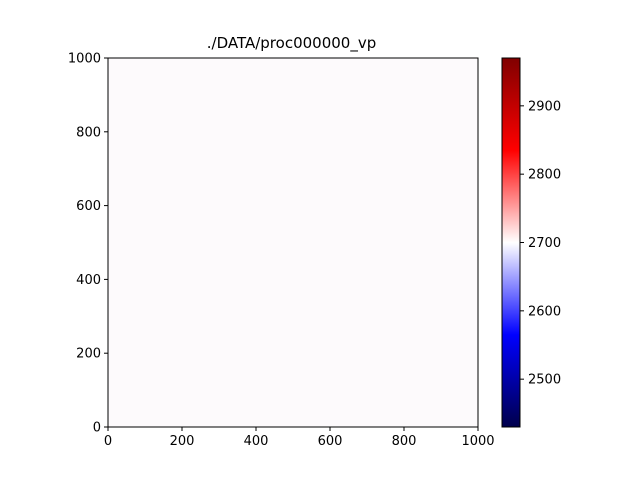 The height and width of the screenshot is (480, 640). Describe the element at coordinates (330, 441) in the screenshot. I see `x-tick-label: 600` at that location.